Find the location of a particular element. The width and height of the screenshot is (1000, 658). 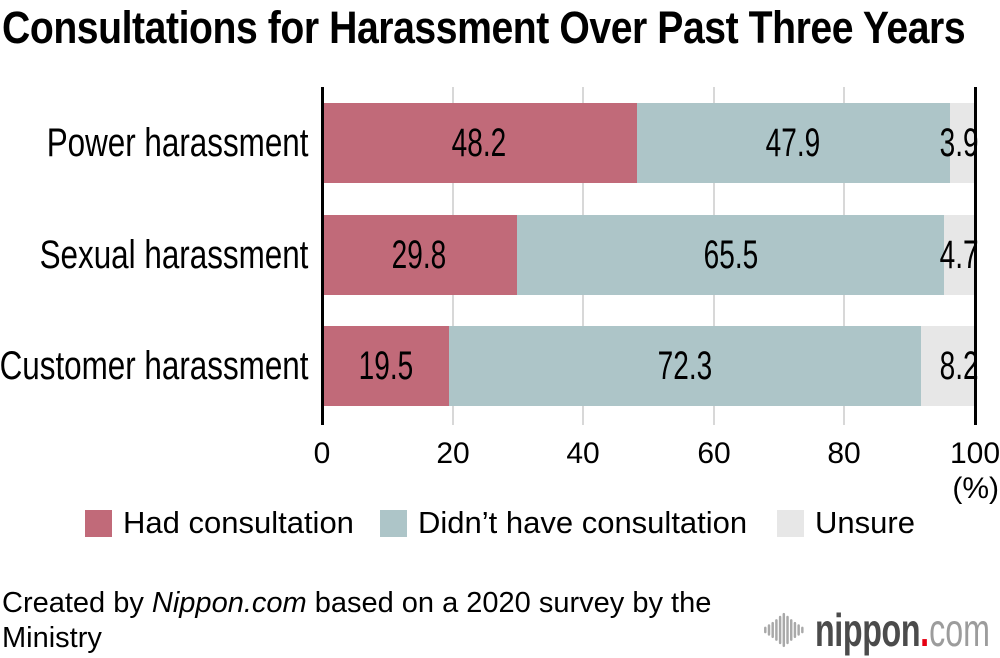

tick-label-60: 60 is located at coordinates (714, 453).